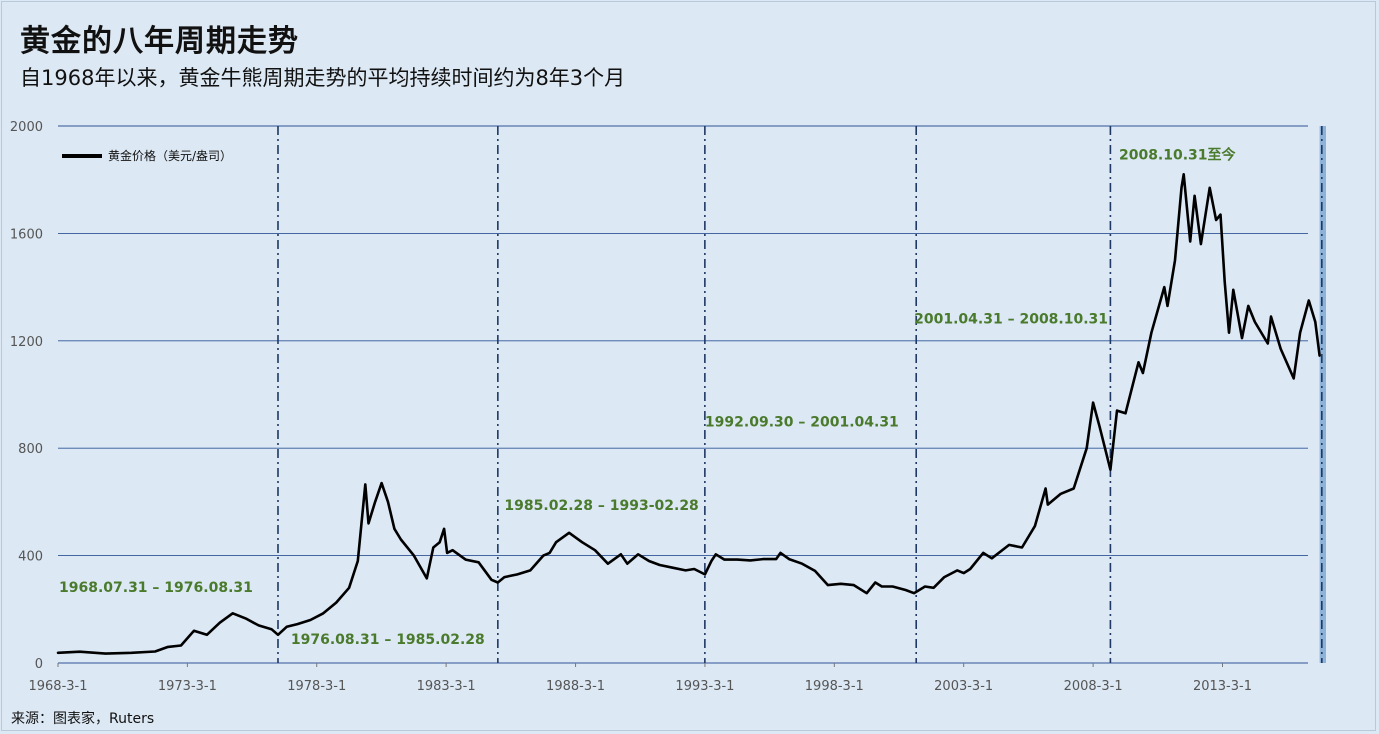 This screenshot has height=734, width=1379. What do you see at coordinates (388, 640) in the screenshot?
I see `period-annotation: 1976.08.31 – 1985.02.28` at bounding box center [388, 640].